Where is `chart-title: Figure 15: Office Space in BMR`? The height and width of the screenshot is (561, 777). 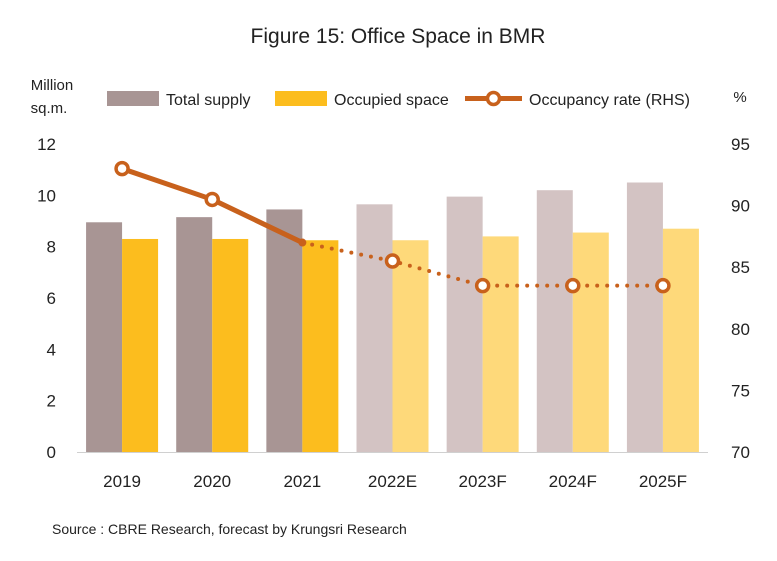 chart-title: Figure 15: Office Space in BMR is located at coordinates (398, 36).